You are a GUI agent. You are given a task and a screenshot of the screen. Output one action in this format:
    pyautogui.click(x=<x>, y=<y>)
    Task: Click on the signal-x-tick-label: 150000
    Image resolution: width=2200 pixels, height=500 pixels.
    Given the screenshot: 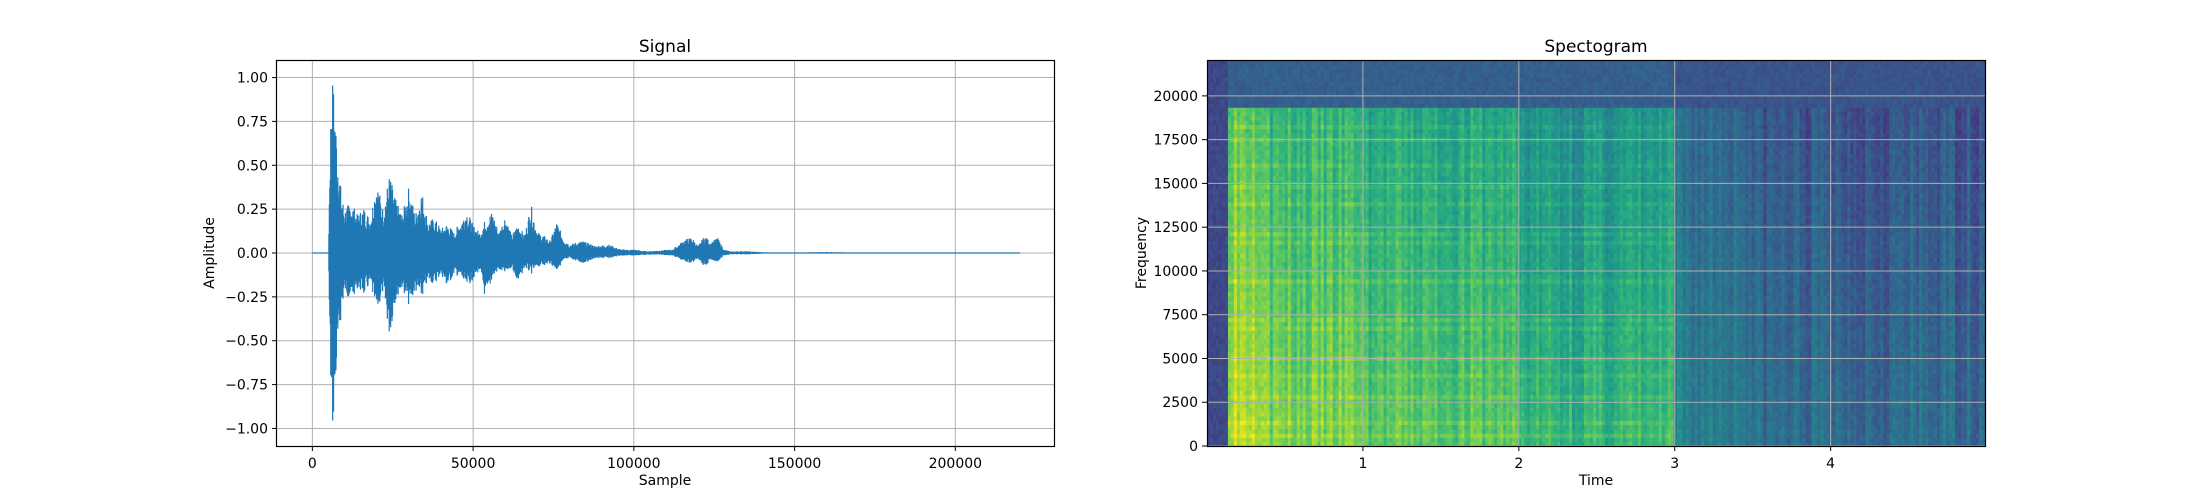 What is the action you would take?
    pyautogui.click(x=794, y=464)
    